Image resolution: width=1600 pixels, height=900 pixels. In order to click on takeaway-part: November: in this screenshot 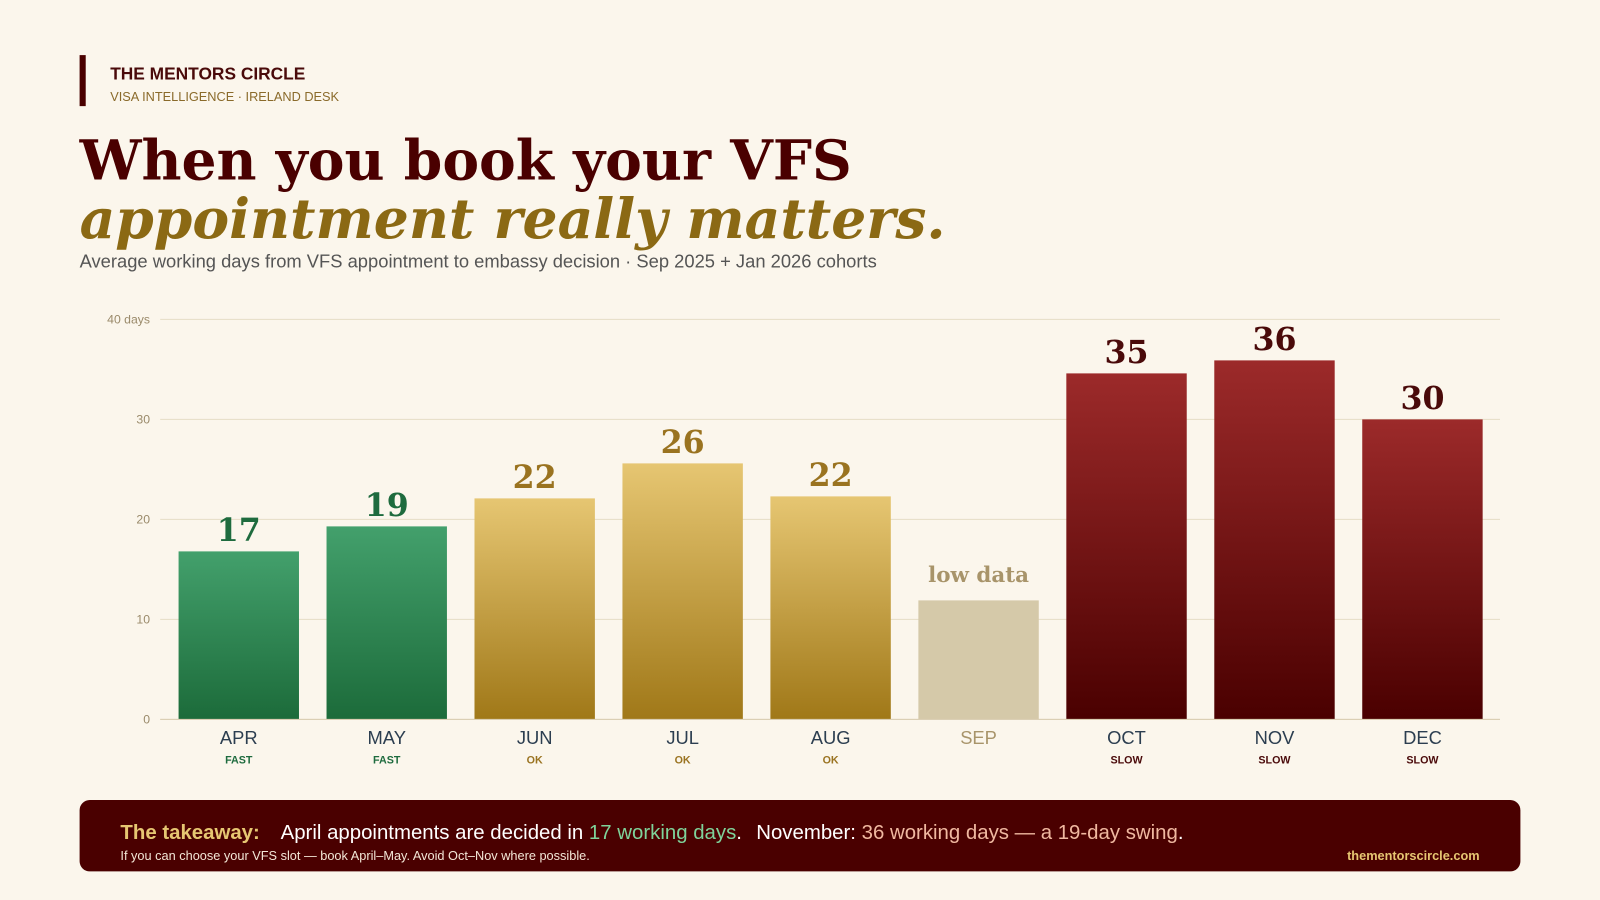, I will do `click(808, 833)`.